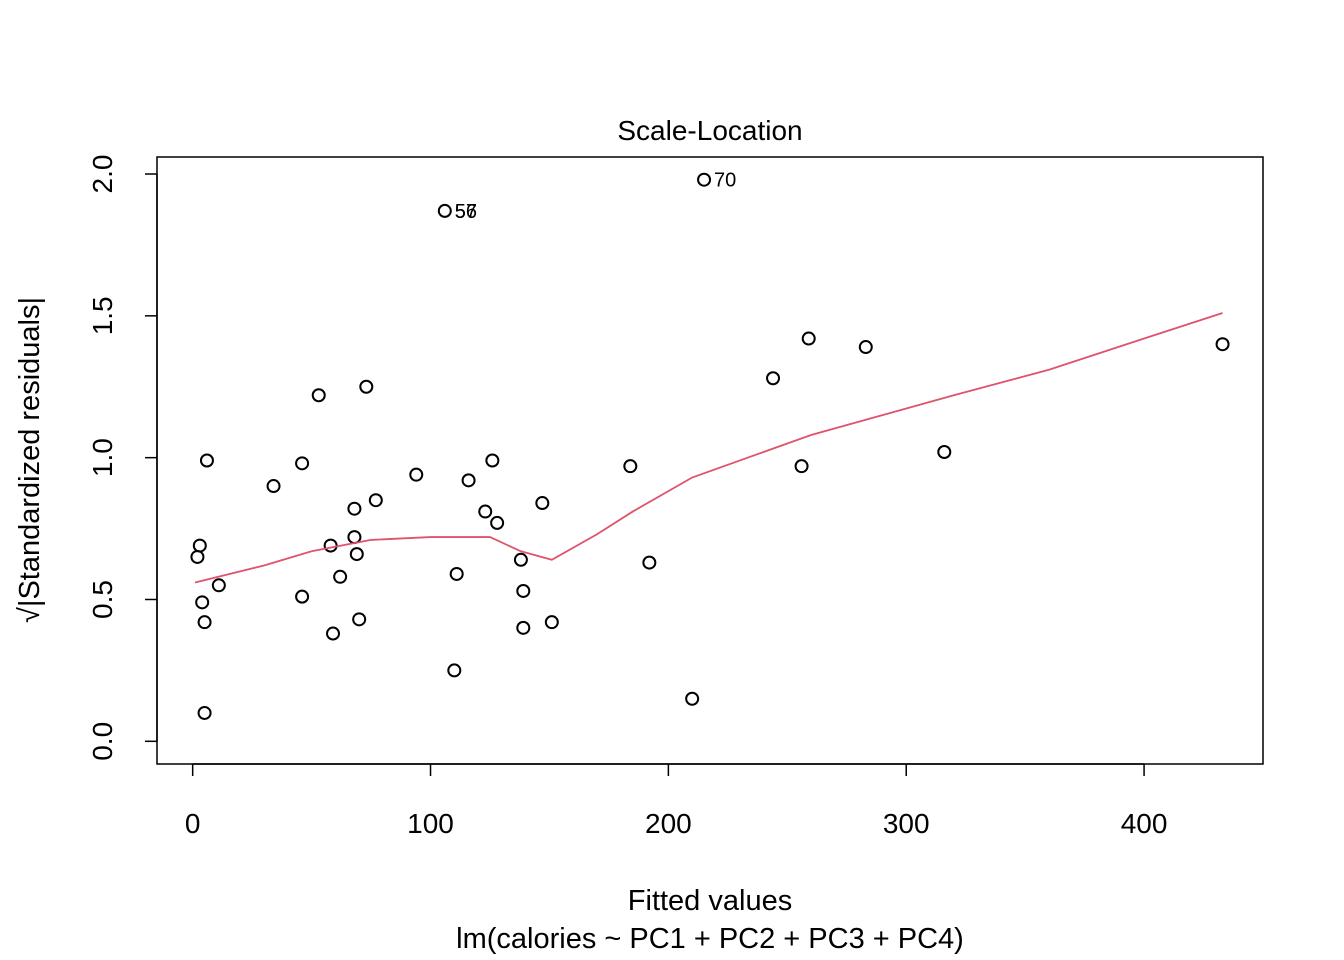 This screenshot has height=960, width=1344. What do you see at coordinates (906, 823) in the screenshot?
I see `x-tick-label: 300` at bounding box center [906, 823].